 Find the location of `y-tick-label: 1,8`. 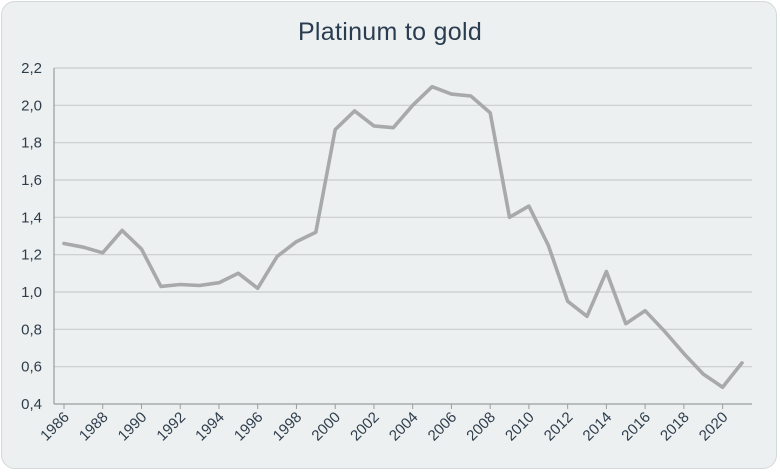

y-tick-label: 1,8 is located at coordinates (31, 143).